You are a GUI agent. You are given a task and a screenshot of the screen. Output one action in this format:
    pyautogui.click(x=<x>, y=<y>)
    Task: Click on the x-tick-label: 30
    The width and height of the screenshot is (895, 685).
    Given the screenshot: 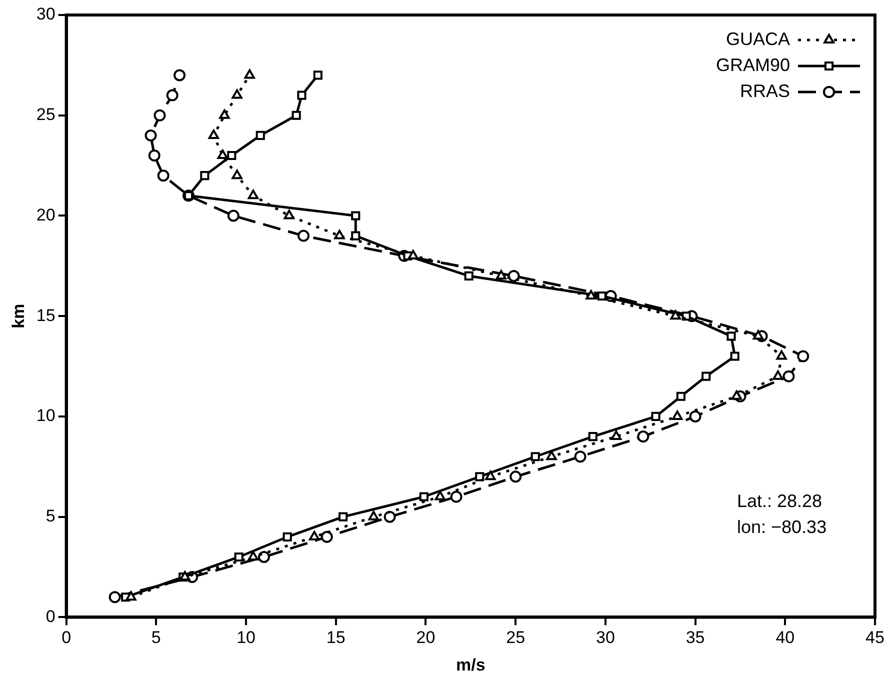 What is the action you would take?
    pyautogui.click(x=605, y=638)
    